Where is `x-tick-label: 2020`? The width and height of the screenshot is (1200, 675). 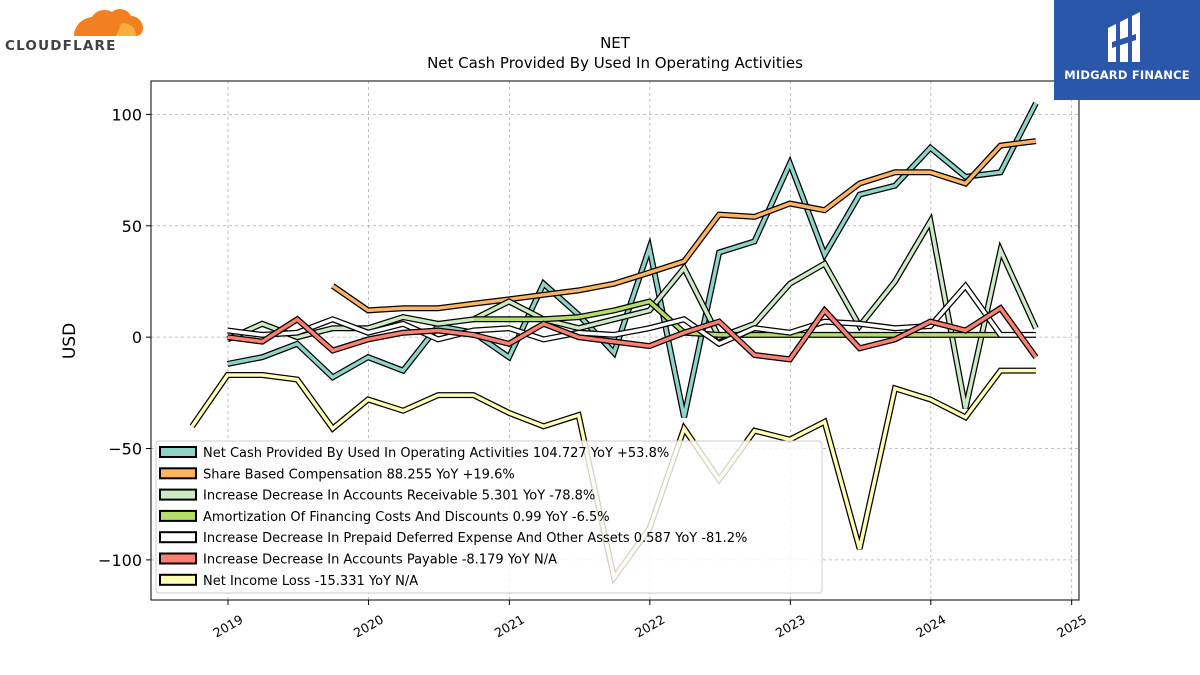 x-tick-label: 2020 is located at coordinates (368, 626).